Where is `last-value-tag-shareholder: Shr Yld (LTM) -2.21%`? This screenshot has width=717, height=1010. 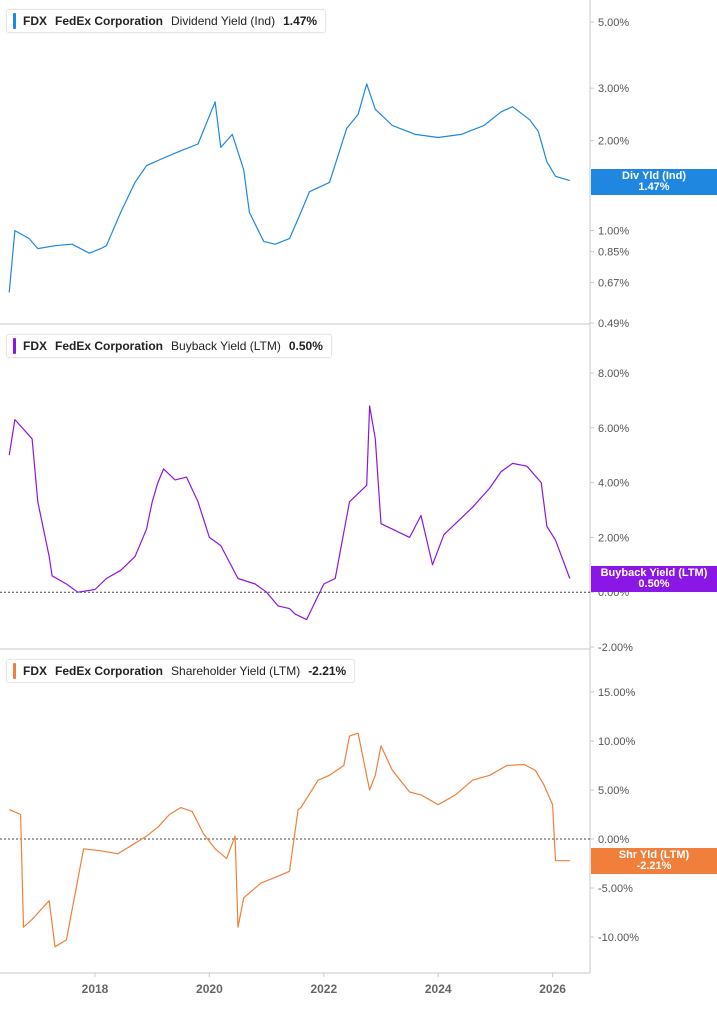 last-value-tag-shareholder: Shr Yld (LTM) -2.21% is located at coordinates (654, 861).